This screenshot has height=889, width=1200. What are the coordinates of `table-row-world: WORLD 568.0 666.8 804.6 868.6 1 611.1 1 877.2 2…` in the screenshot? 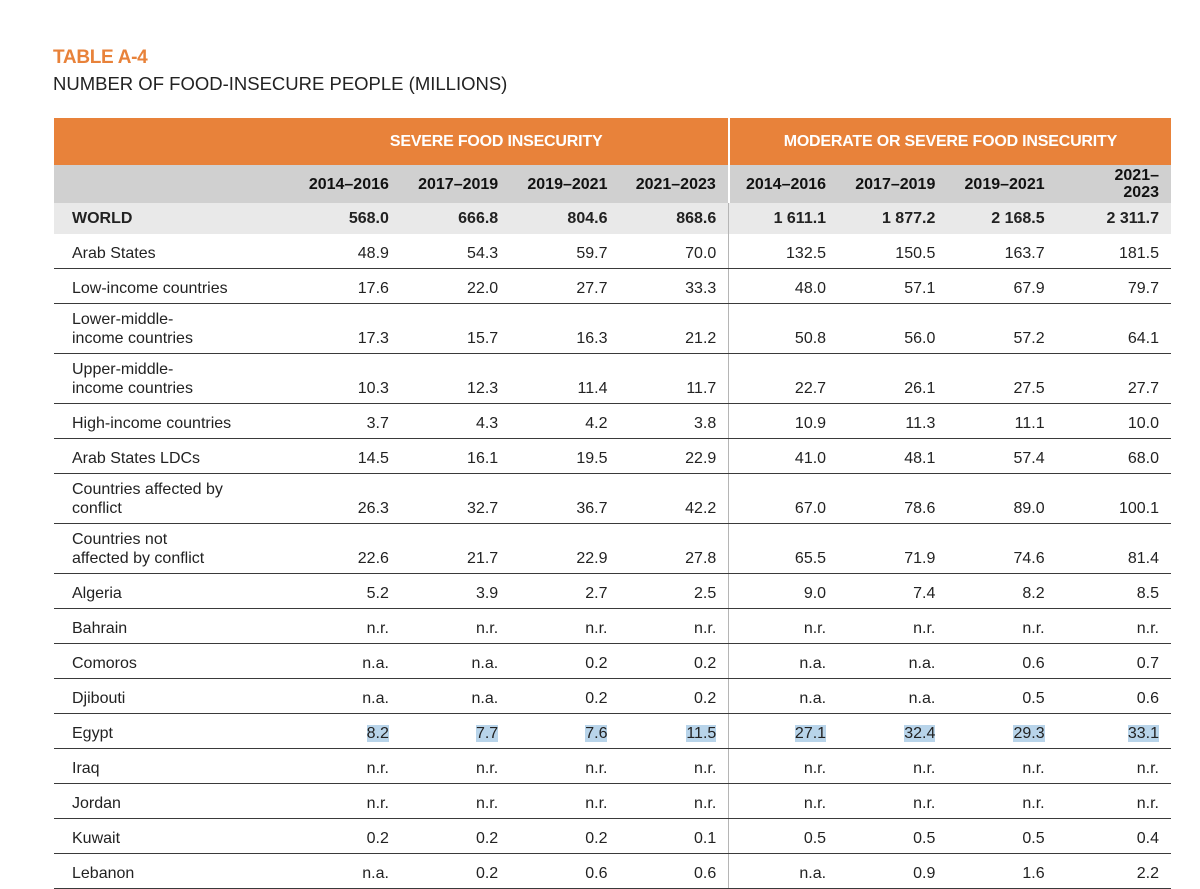 It's located at (612, 218).